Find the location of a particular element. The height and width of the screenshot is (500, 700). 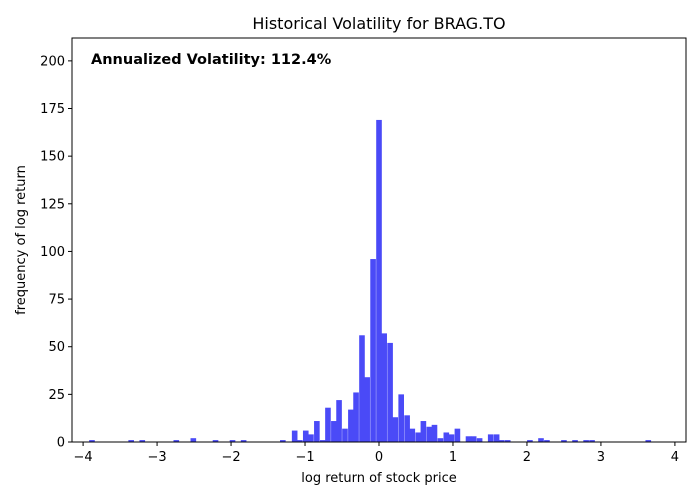

x-tick-label: −1 is located at coordinates (304, 457).